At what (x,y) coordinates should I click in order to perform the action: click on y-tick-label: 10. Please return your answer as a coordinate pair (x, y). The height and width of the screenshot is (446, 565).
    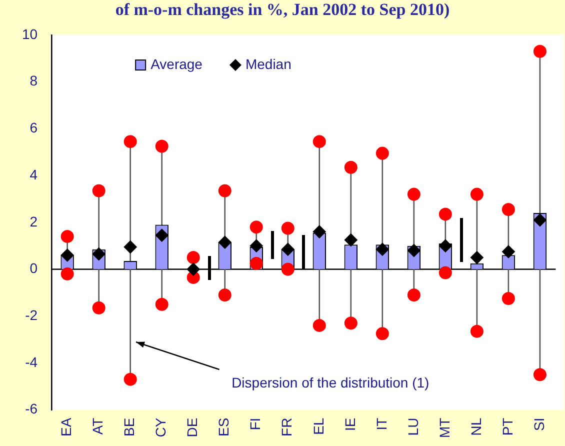
    Looking at the image, I should click on (30, 34).